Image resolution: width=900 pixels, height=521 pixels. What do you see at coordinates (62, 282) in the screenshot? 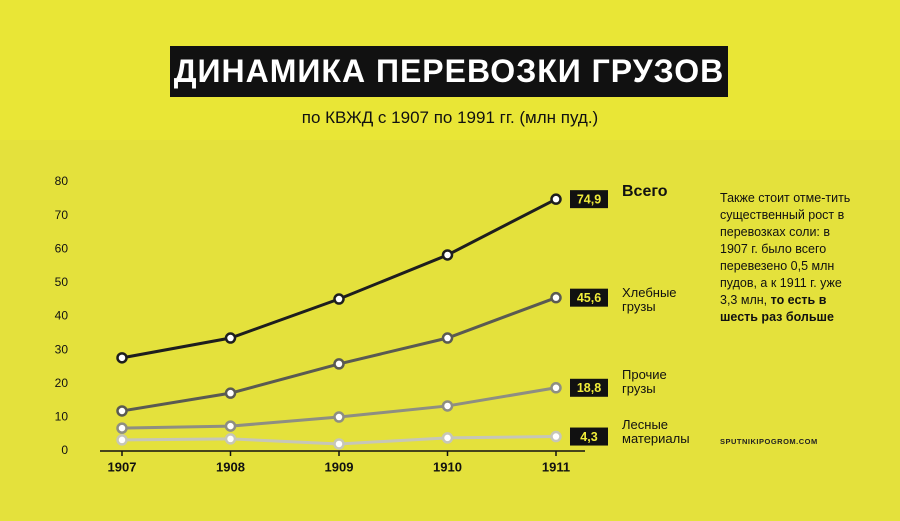
I see `y-tick-label: 50` at bounding box center [62, 282].